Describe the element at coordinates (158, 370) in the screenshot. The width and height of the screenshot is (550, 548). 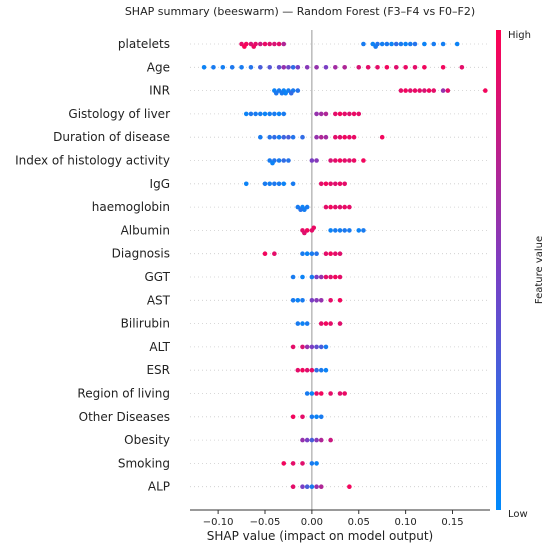
I see `feature-label: ESR` at that location.